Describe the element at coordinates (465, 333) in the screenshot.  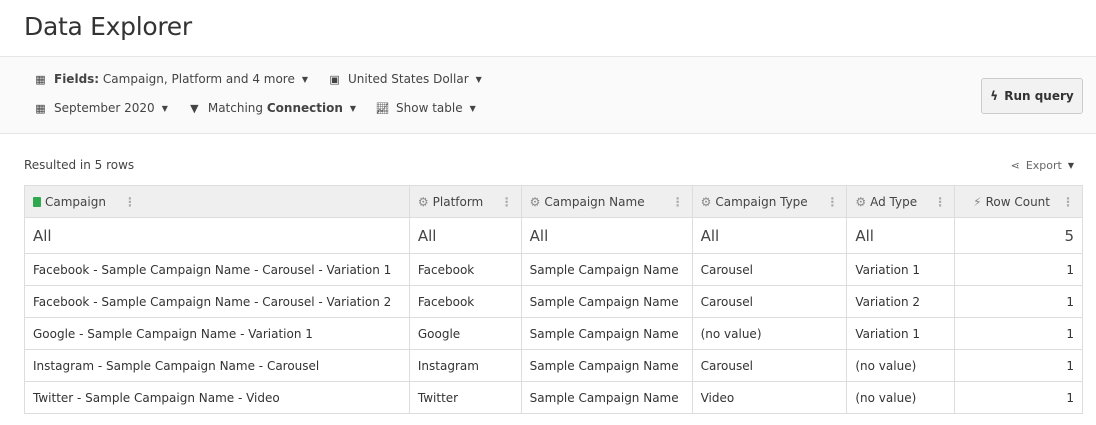
I see `table-cell: Google` at that location.